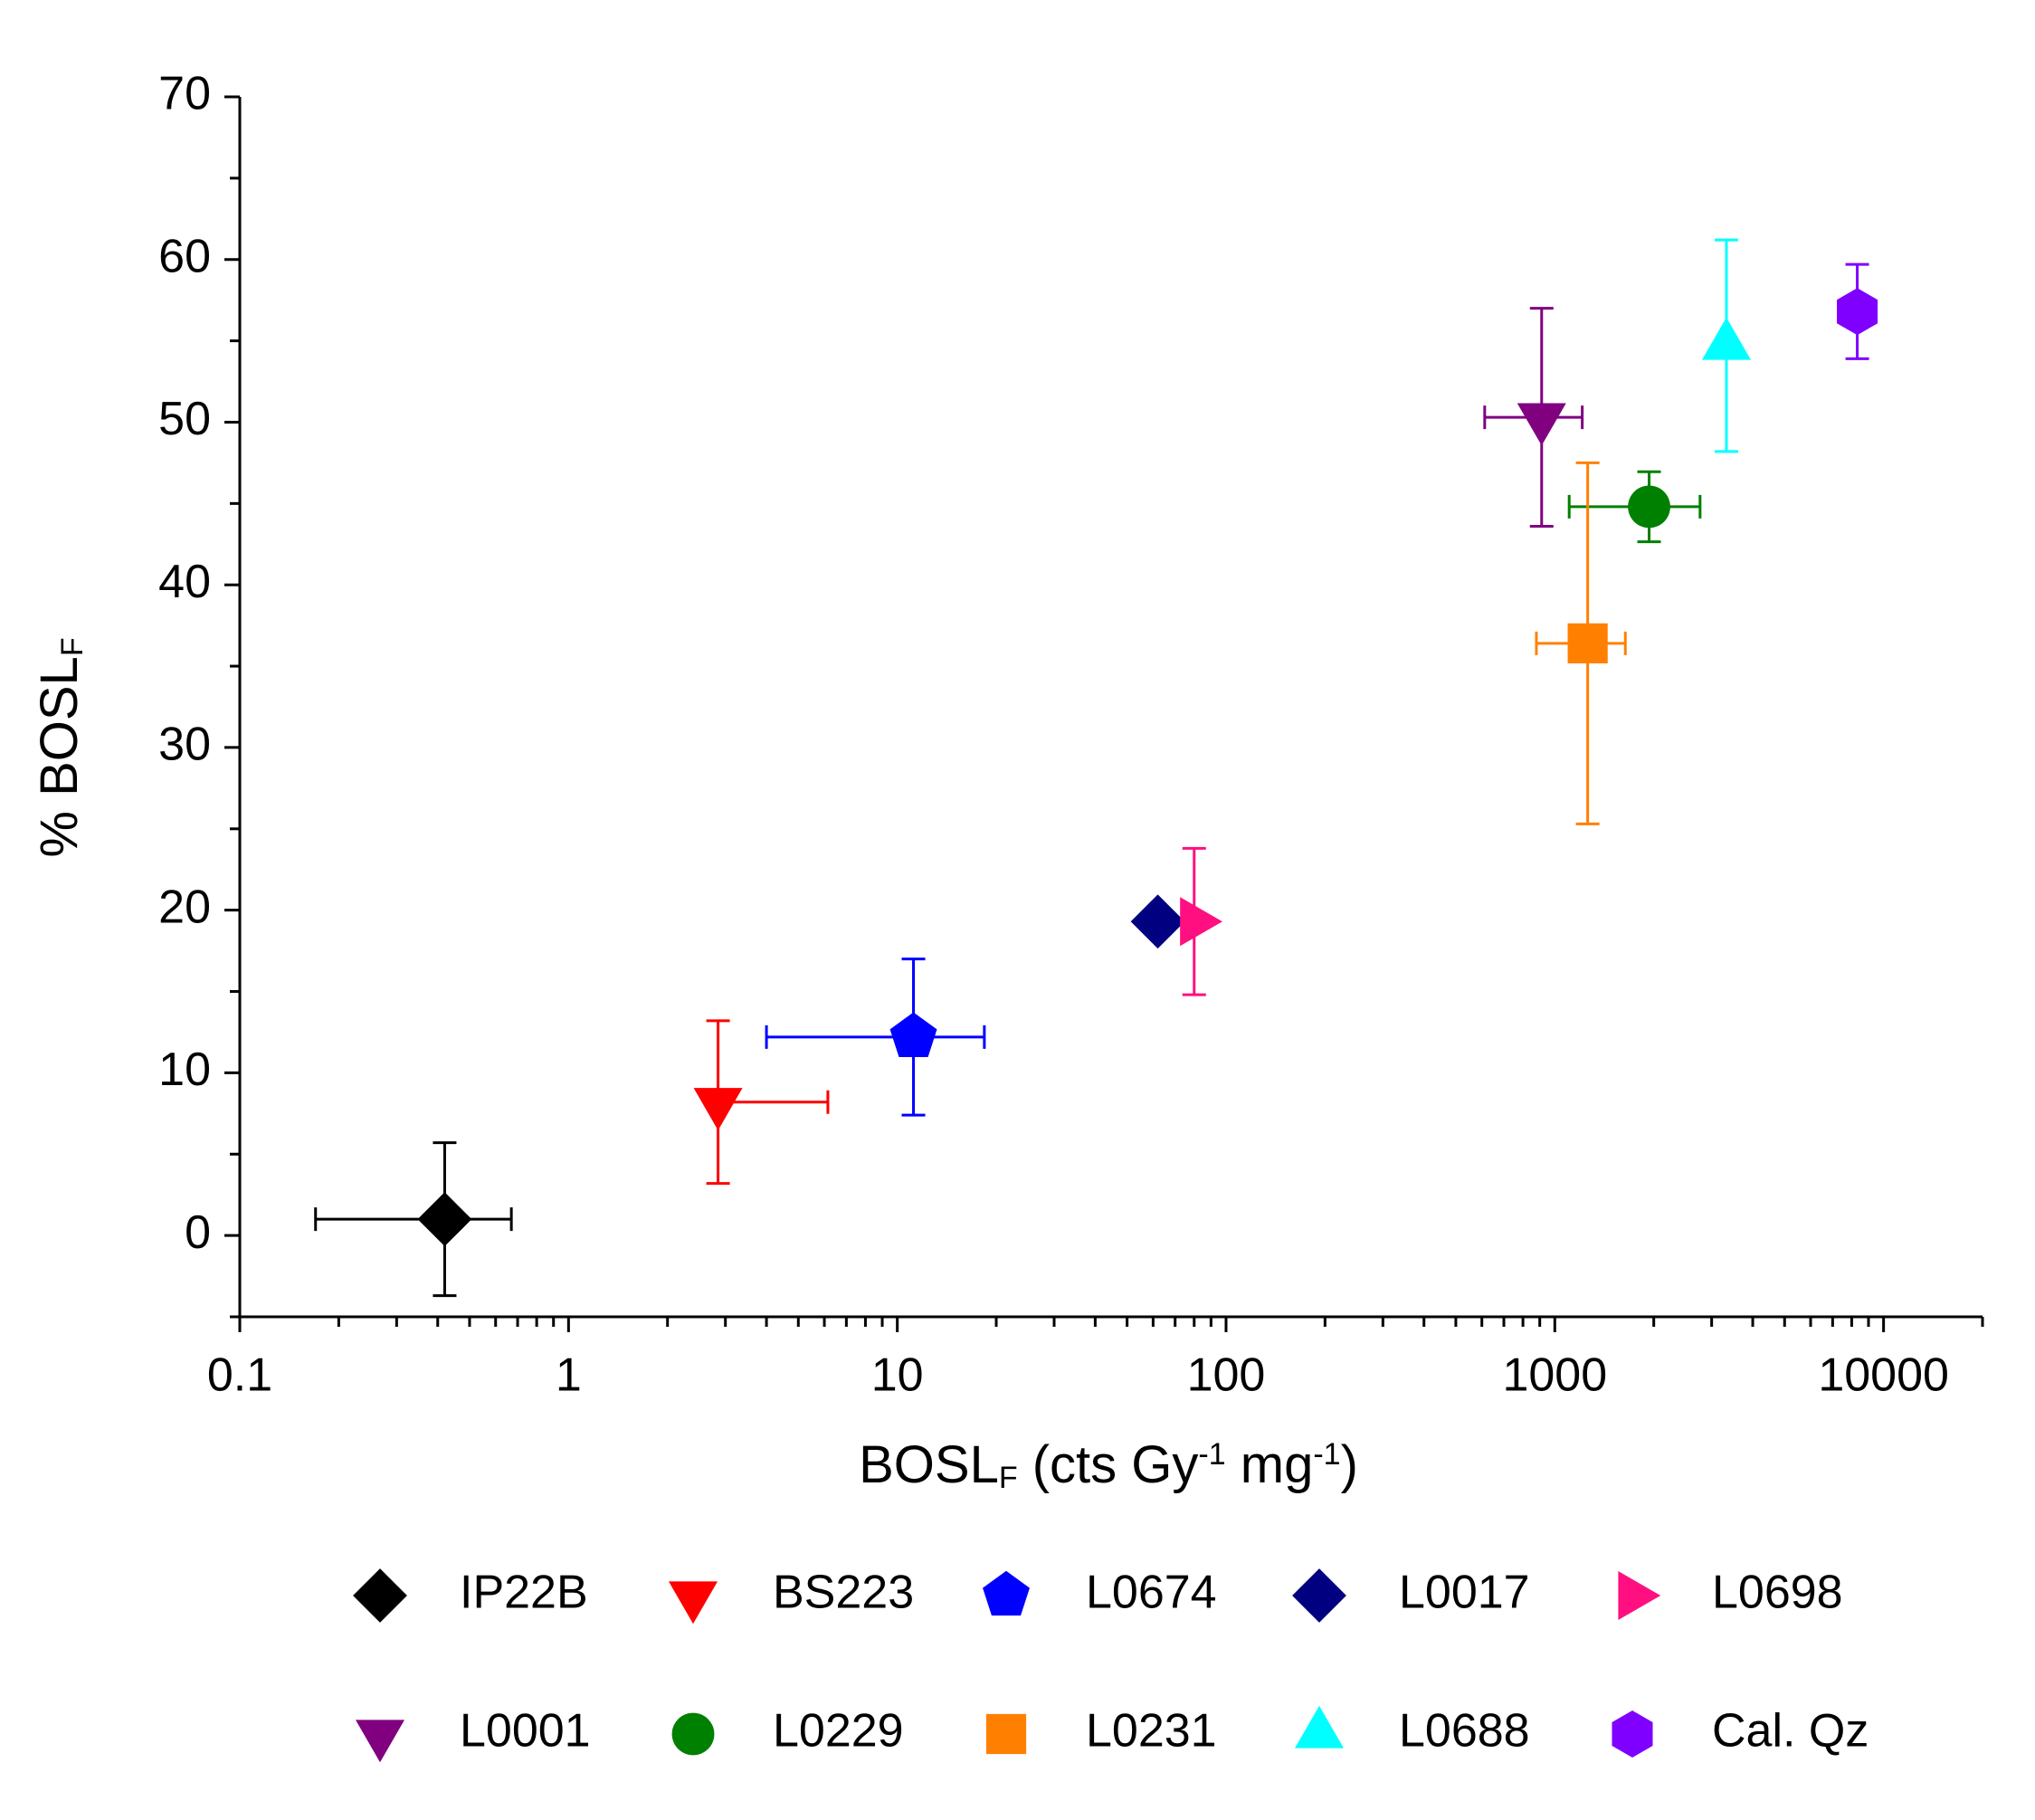  What do you see at coordinates (929, 1464) in the screenshot?
I see `axis-title-part: BOSL` at bounding box center [929, 1464].